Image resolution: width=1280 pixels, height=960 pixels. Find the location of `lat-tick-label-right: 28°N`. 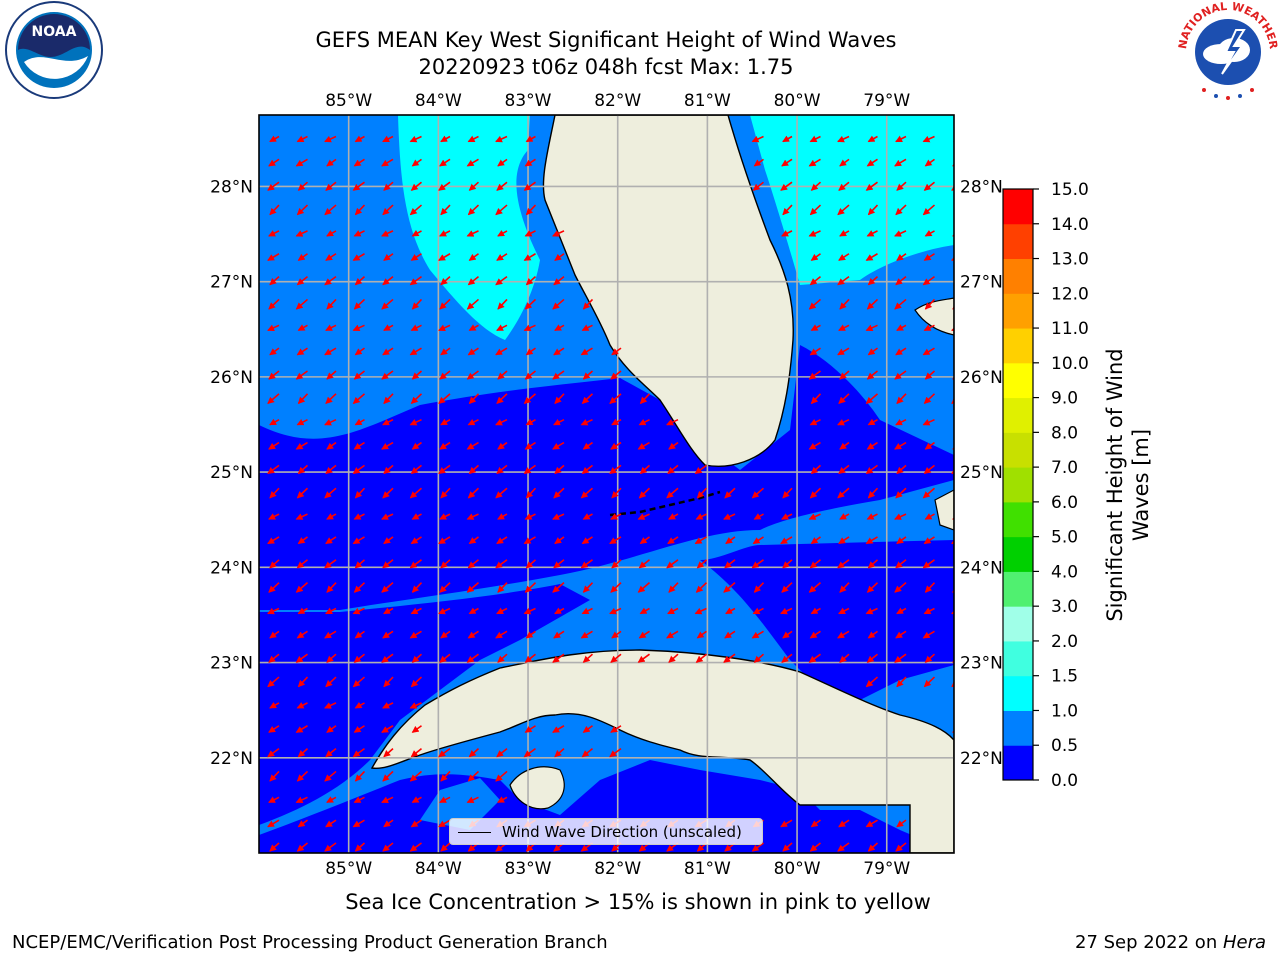

lat-tick-label-right: 28°N is located at coordinates (981, 187).